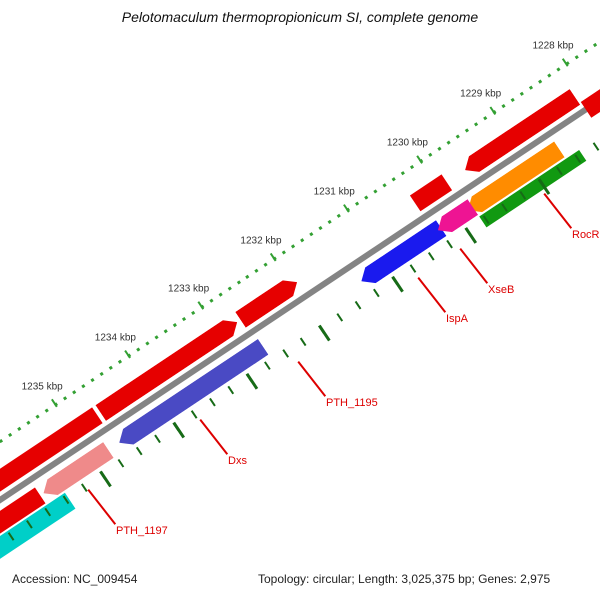 This screenshot has height=600, width=600. Describe the element at coordinates (352, 403) in the screenshot. I see `gene-label-PTH_1195: PTH_1195` at that location.